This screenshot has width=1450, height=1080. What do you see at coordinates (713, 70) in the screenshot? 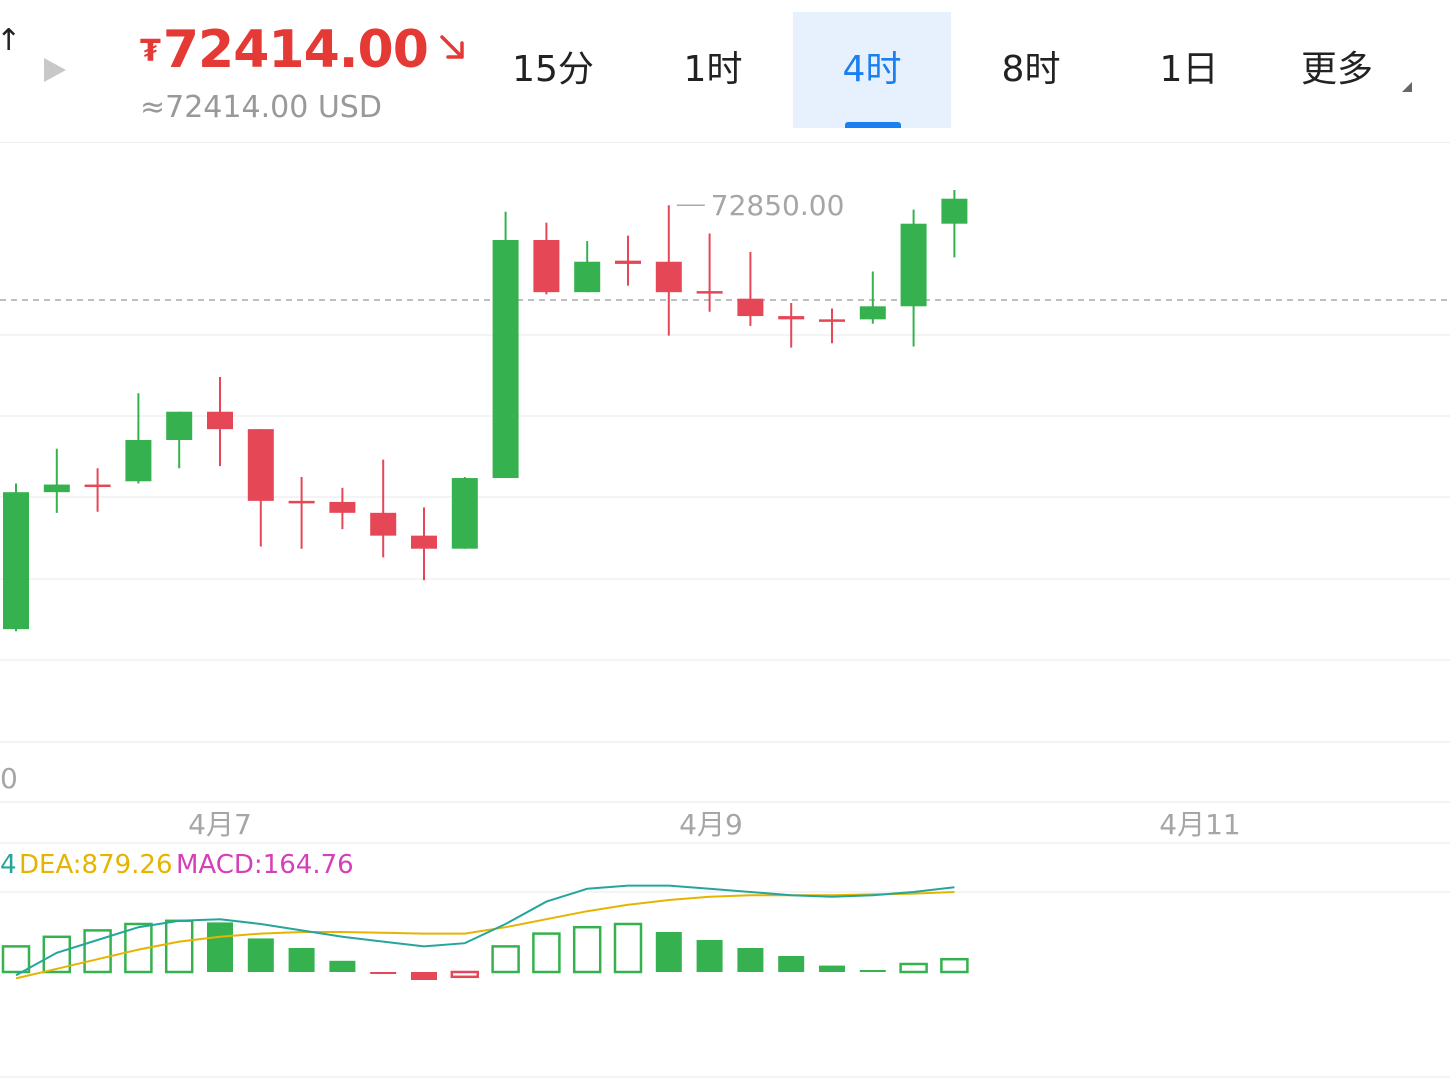
I see `tab-1h: 1时` at bounding box center [713, 70].